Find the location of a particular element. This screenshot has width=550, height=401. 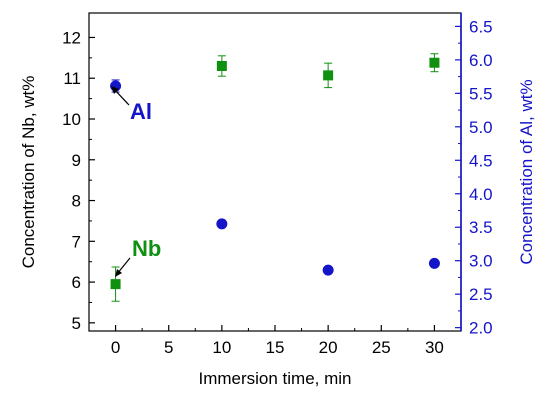

y-left-tick-label: 11 is located at coordinates (72, 78).